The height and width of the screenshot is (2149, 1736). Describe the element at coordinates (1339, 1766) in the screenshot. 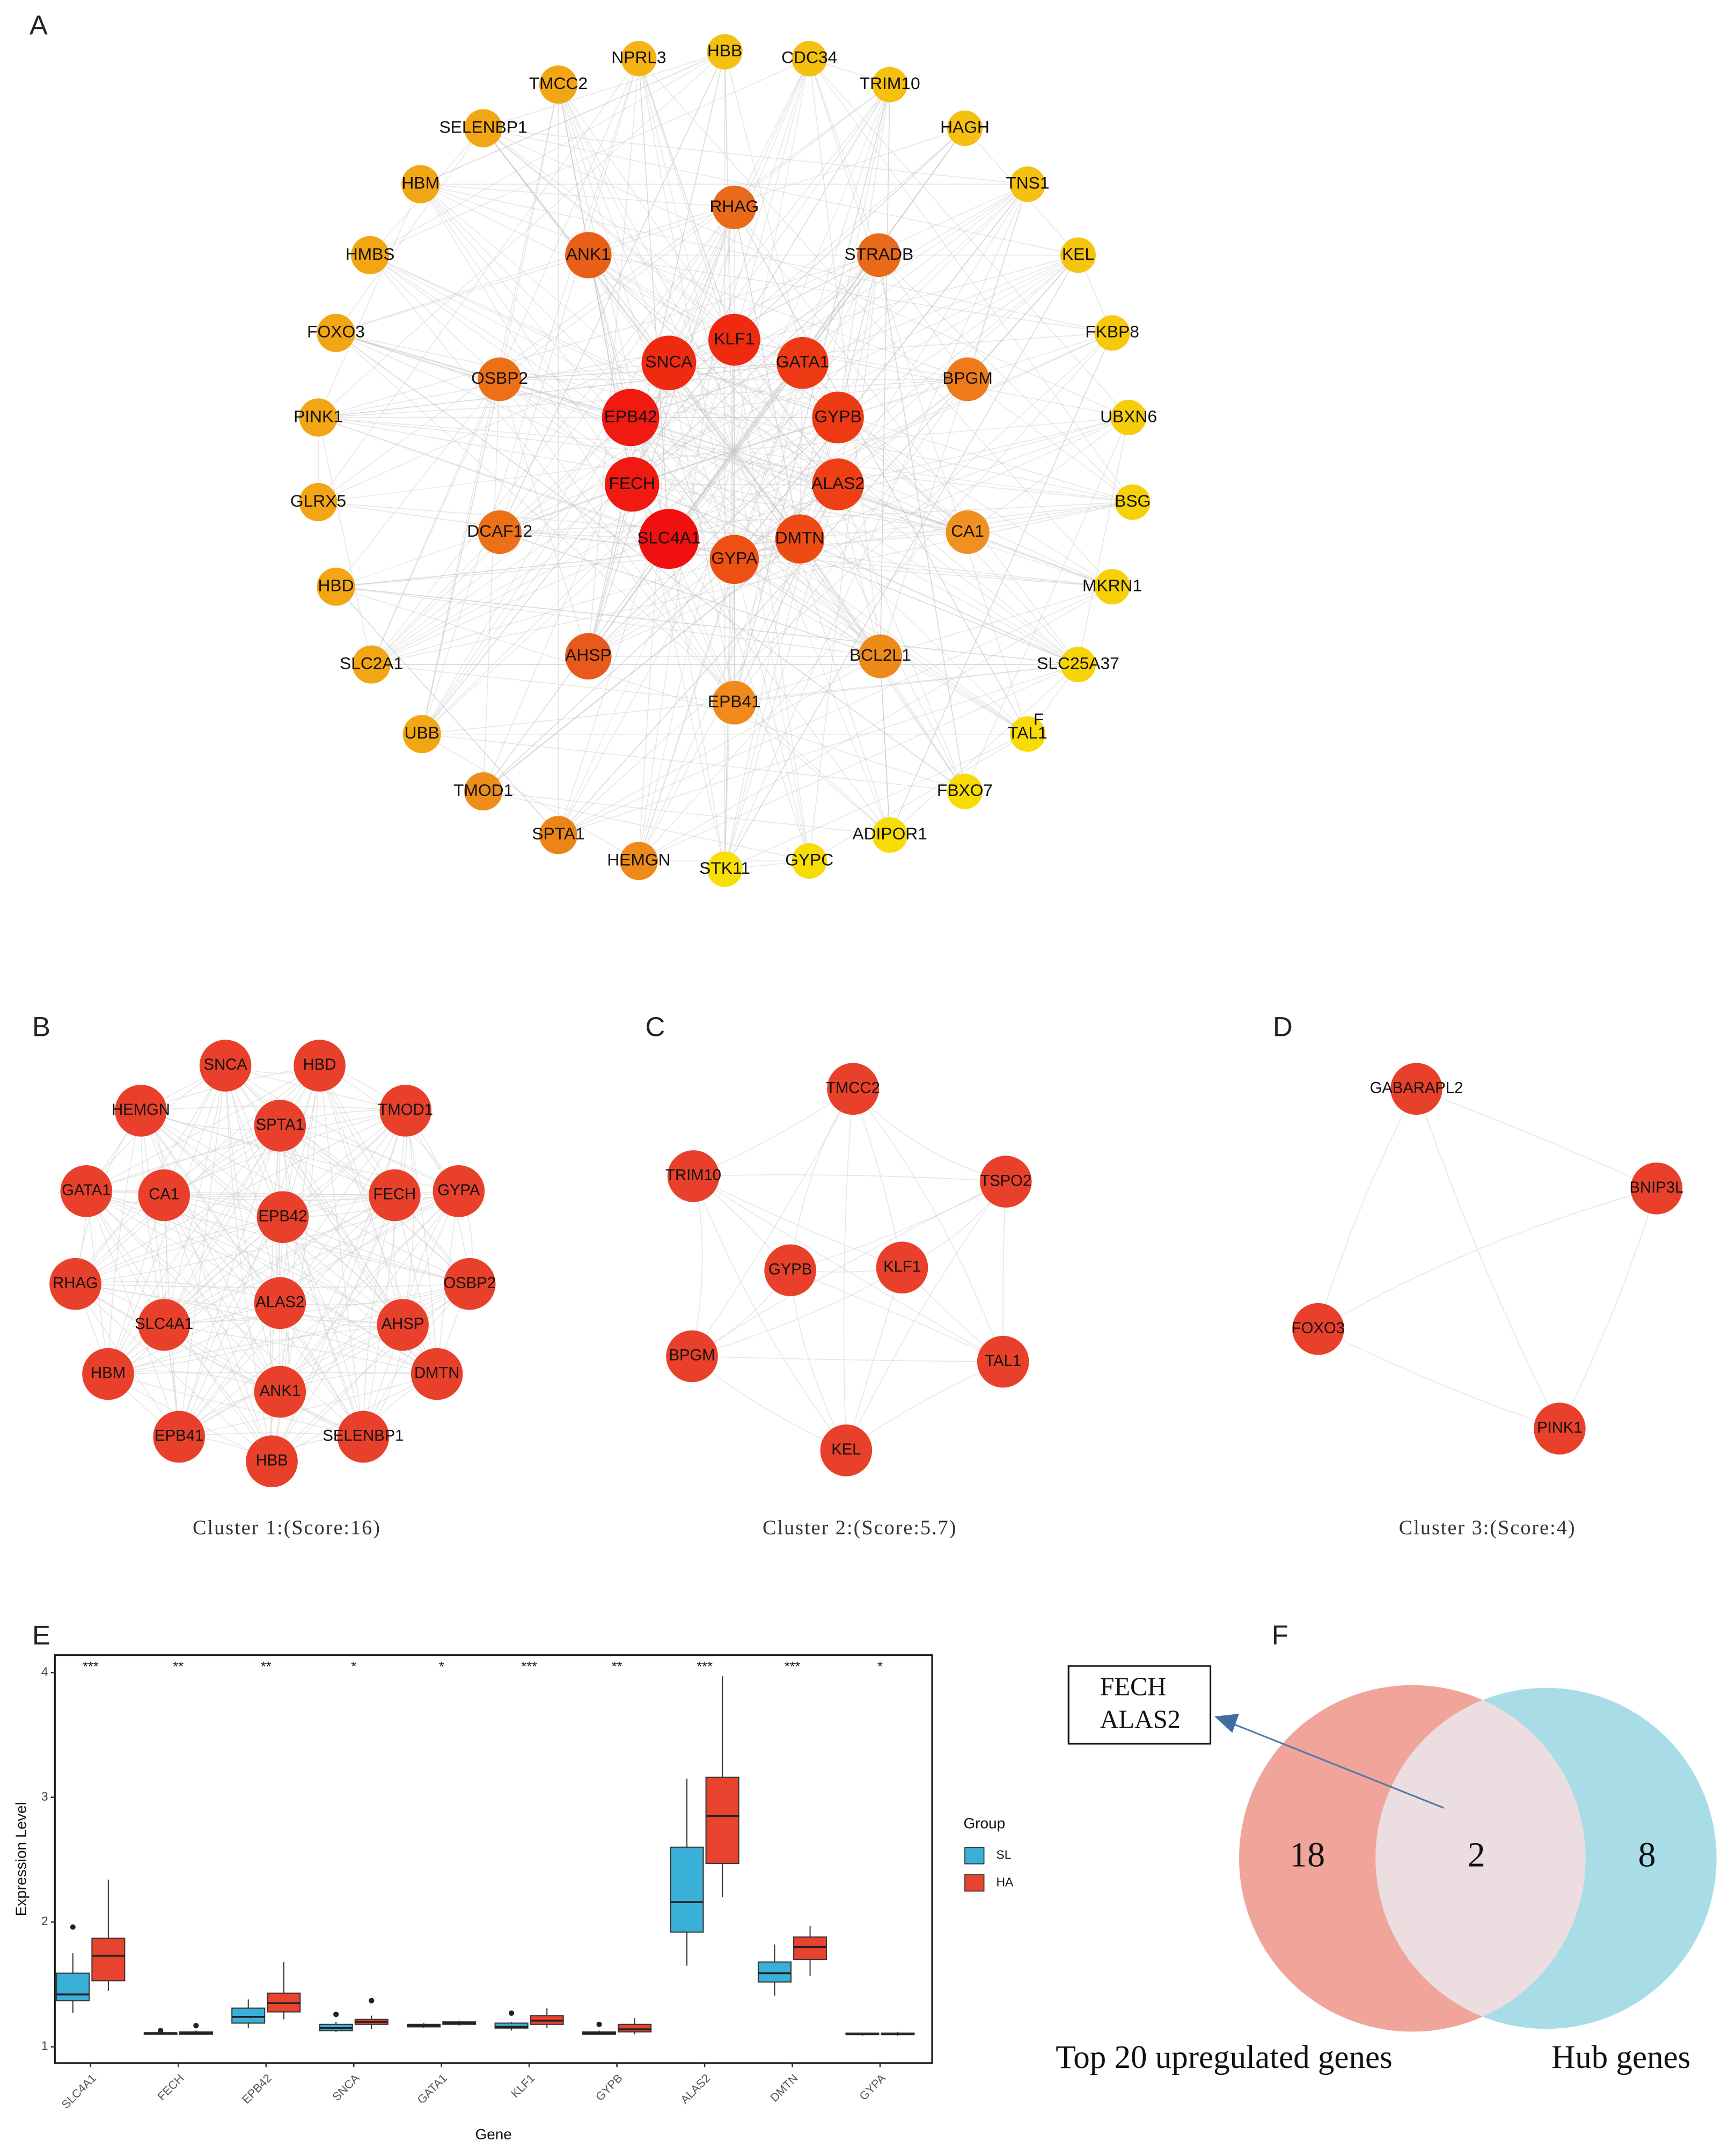

I see `arrow-line` at that location.